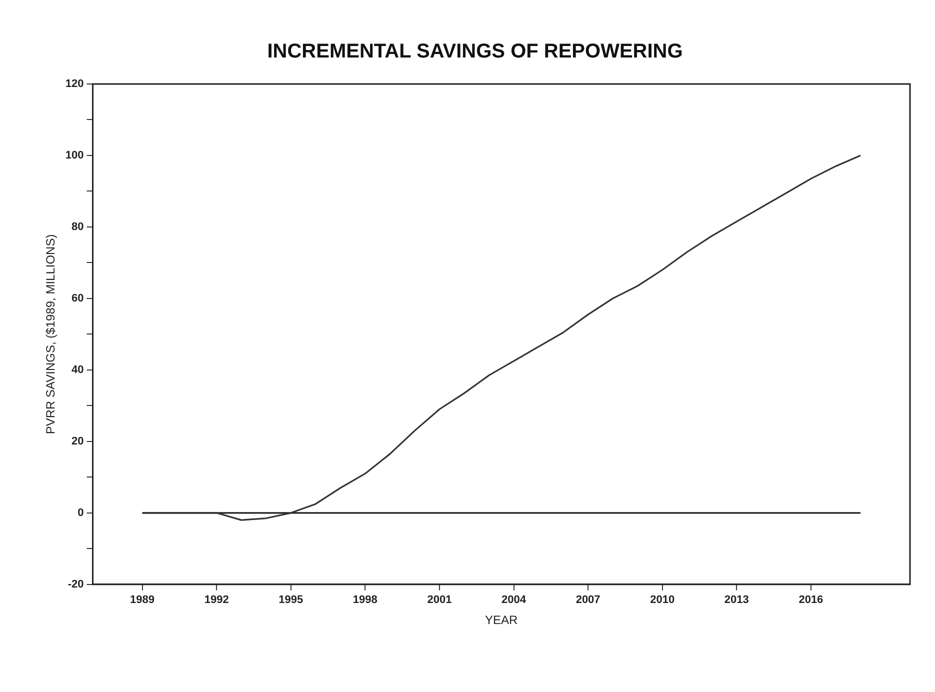 The image size is (935, 692). I want to click on x-tick-label: 2010, so click(662, 600).